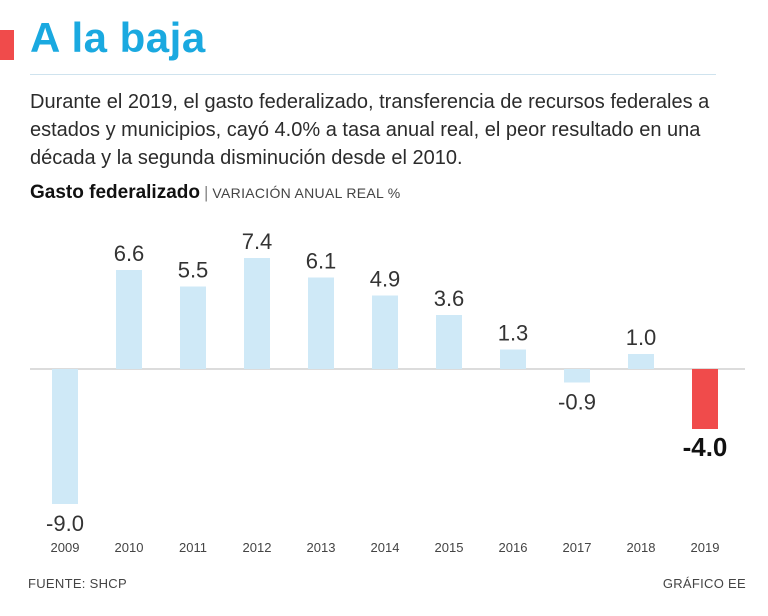 The image size is (768, 616). Describe the element at coordinates (385, 332) in the screenshot. I see `bar-2014` at that location.